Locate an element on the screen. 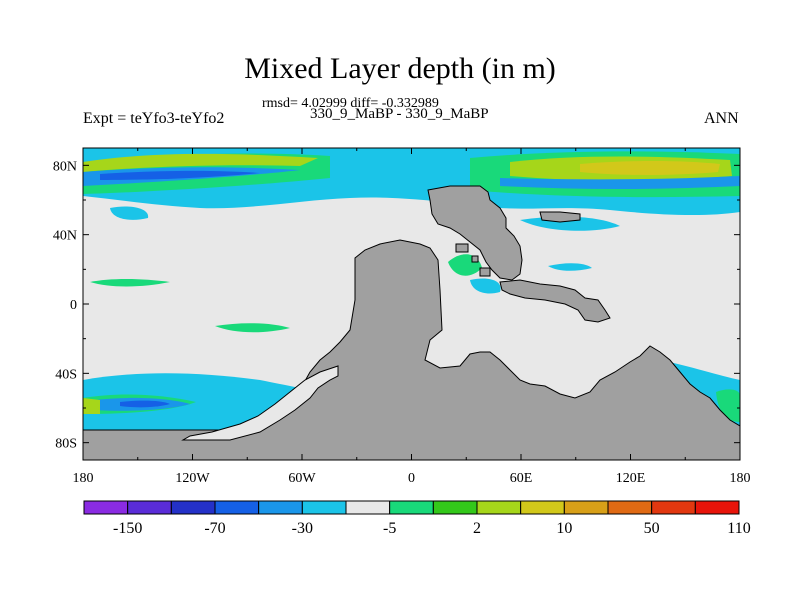 This screenshot has width=800, height=600. colorbar-label: -30 is located at coordinates (302, 528).